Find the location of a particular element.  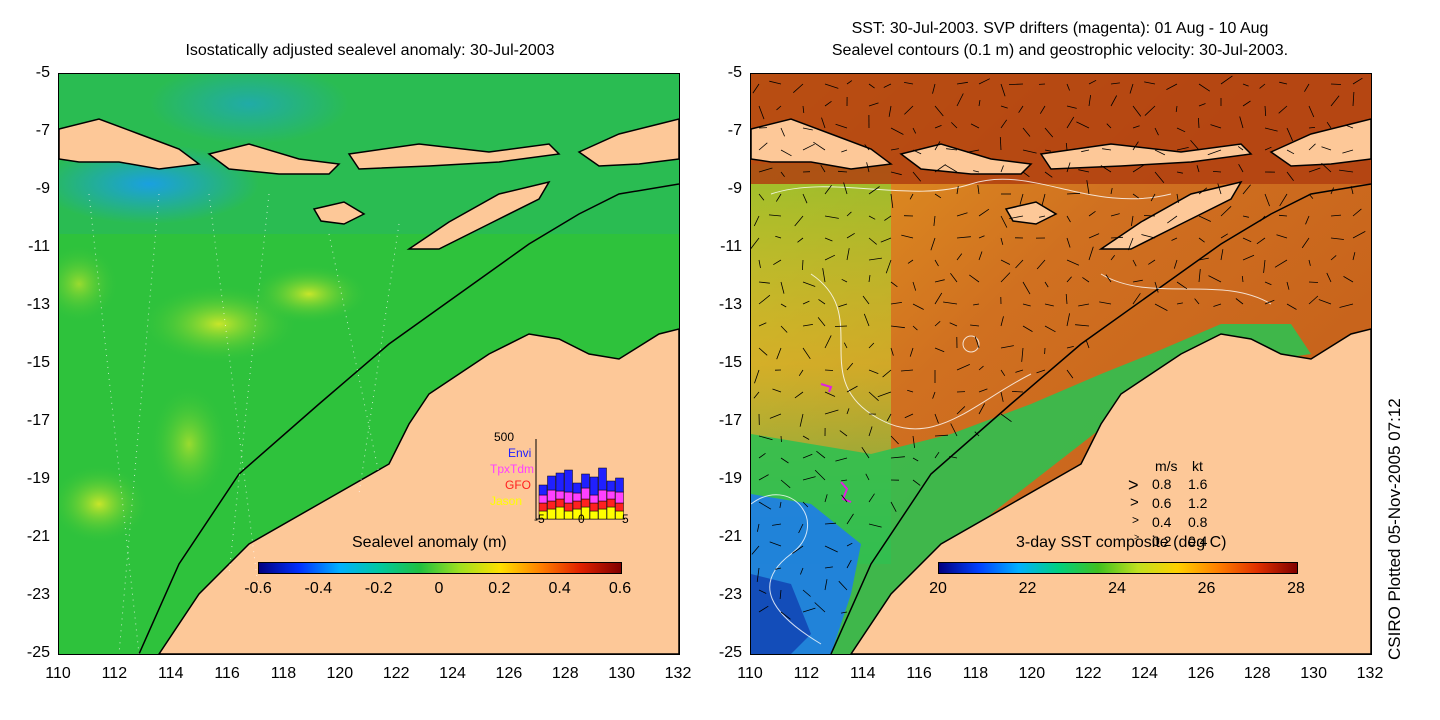

velocity-legend-ms: 0.2 is located at coordinates (1162, 541).